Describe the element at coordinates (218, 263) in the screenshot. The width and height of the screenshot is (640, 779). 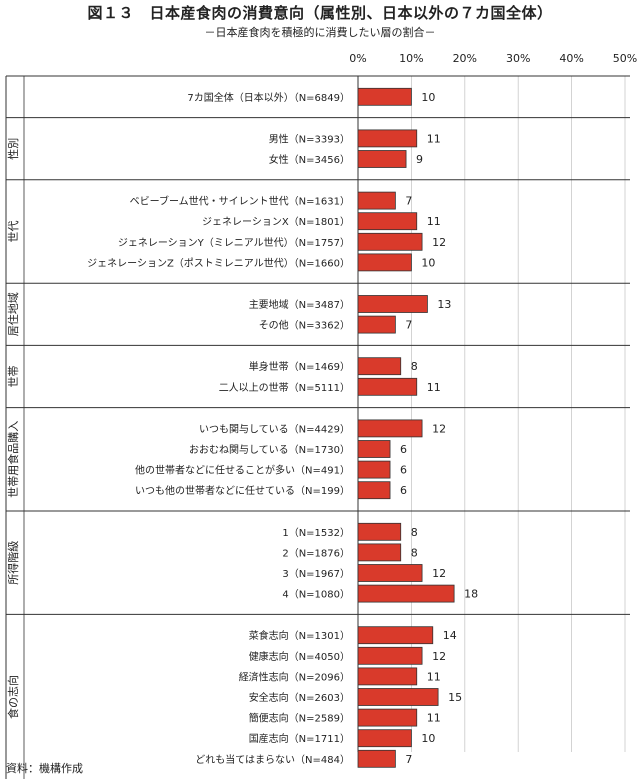
I see `category-label: ジェネレーションZ（ポストミレニアル世代）（N=1660）` at that location.